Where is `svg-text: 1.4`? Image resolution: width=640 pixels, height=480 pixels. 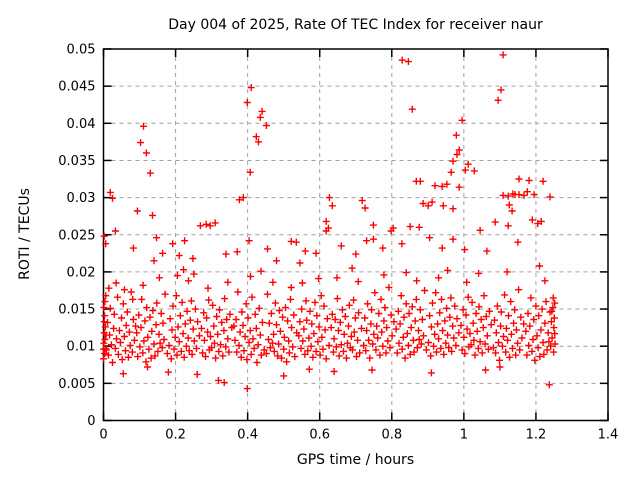
svg-text: 1.4 is located at coordinates (608, 435).